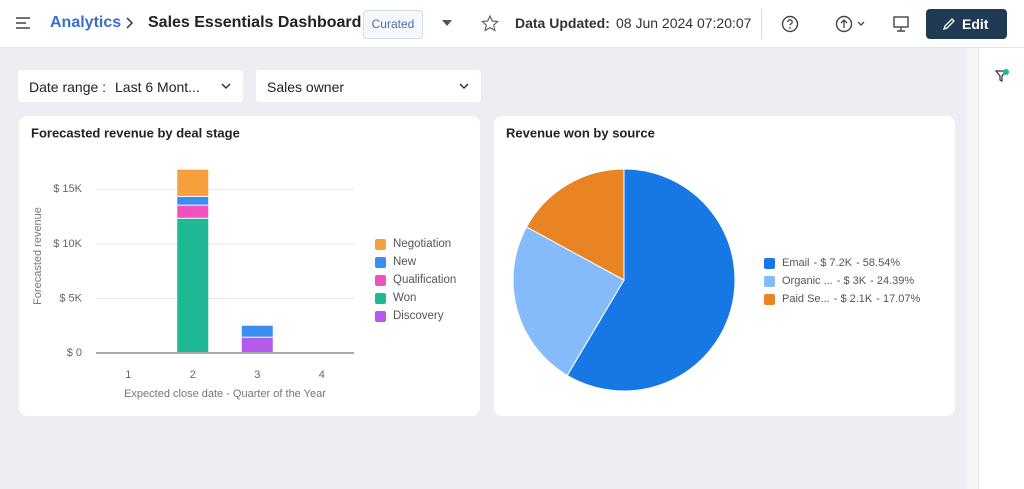 The width and height of the screenshot is (1024, 489). Describe the element at coordinates (851, 24) in the screenshot. I see `share-icon` at that location.